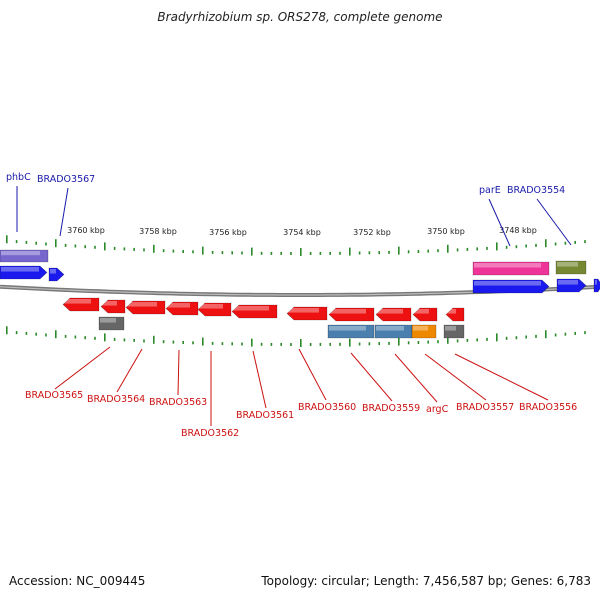  I want to click on feature-phbC, so click(24, 256).